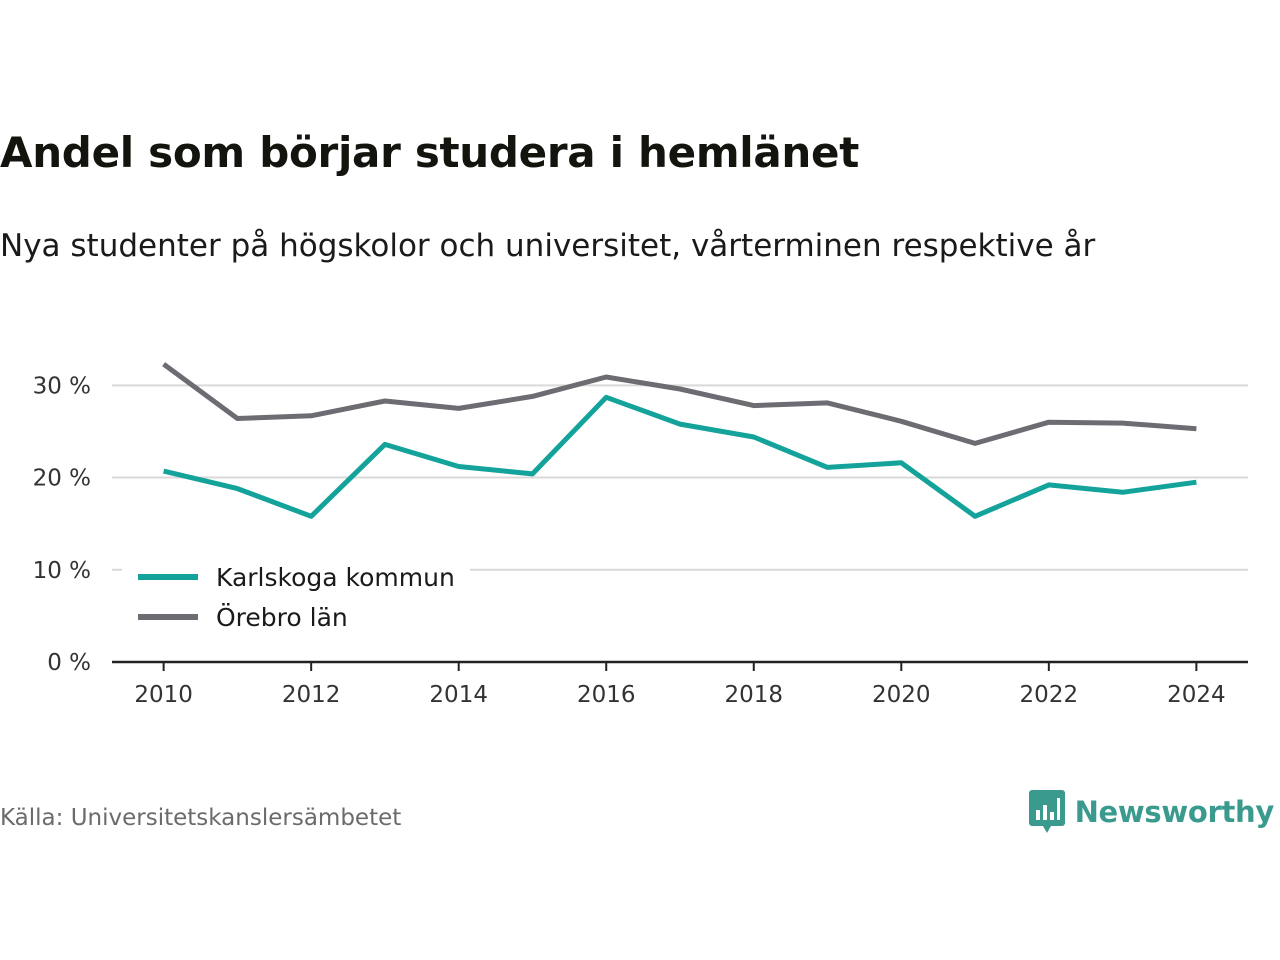 The height and width of the screenshot is (960, 1280). What do you see at coordinates (679, 404) in the screenshot?
I see `series-line-orebro-lan` at bounding box center [679, 404].